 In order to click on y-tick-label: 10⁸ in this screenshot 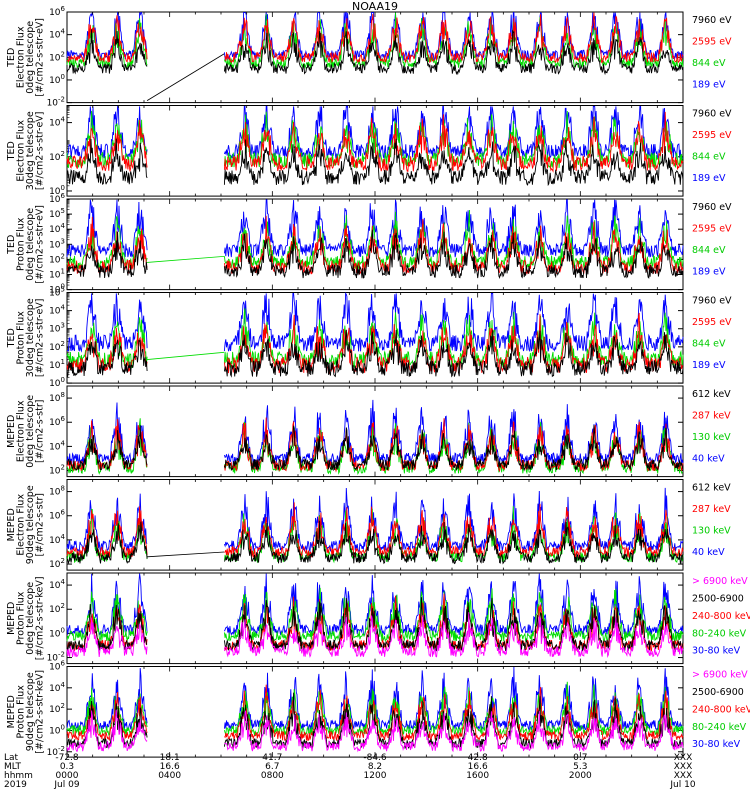, I will do `click(57, 491)`.